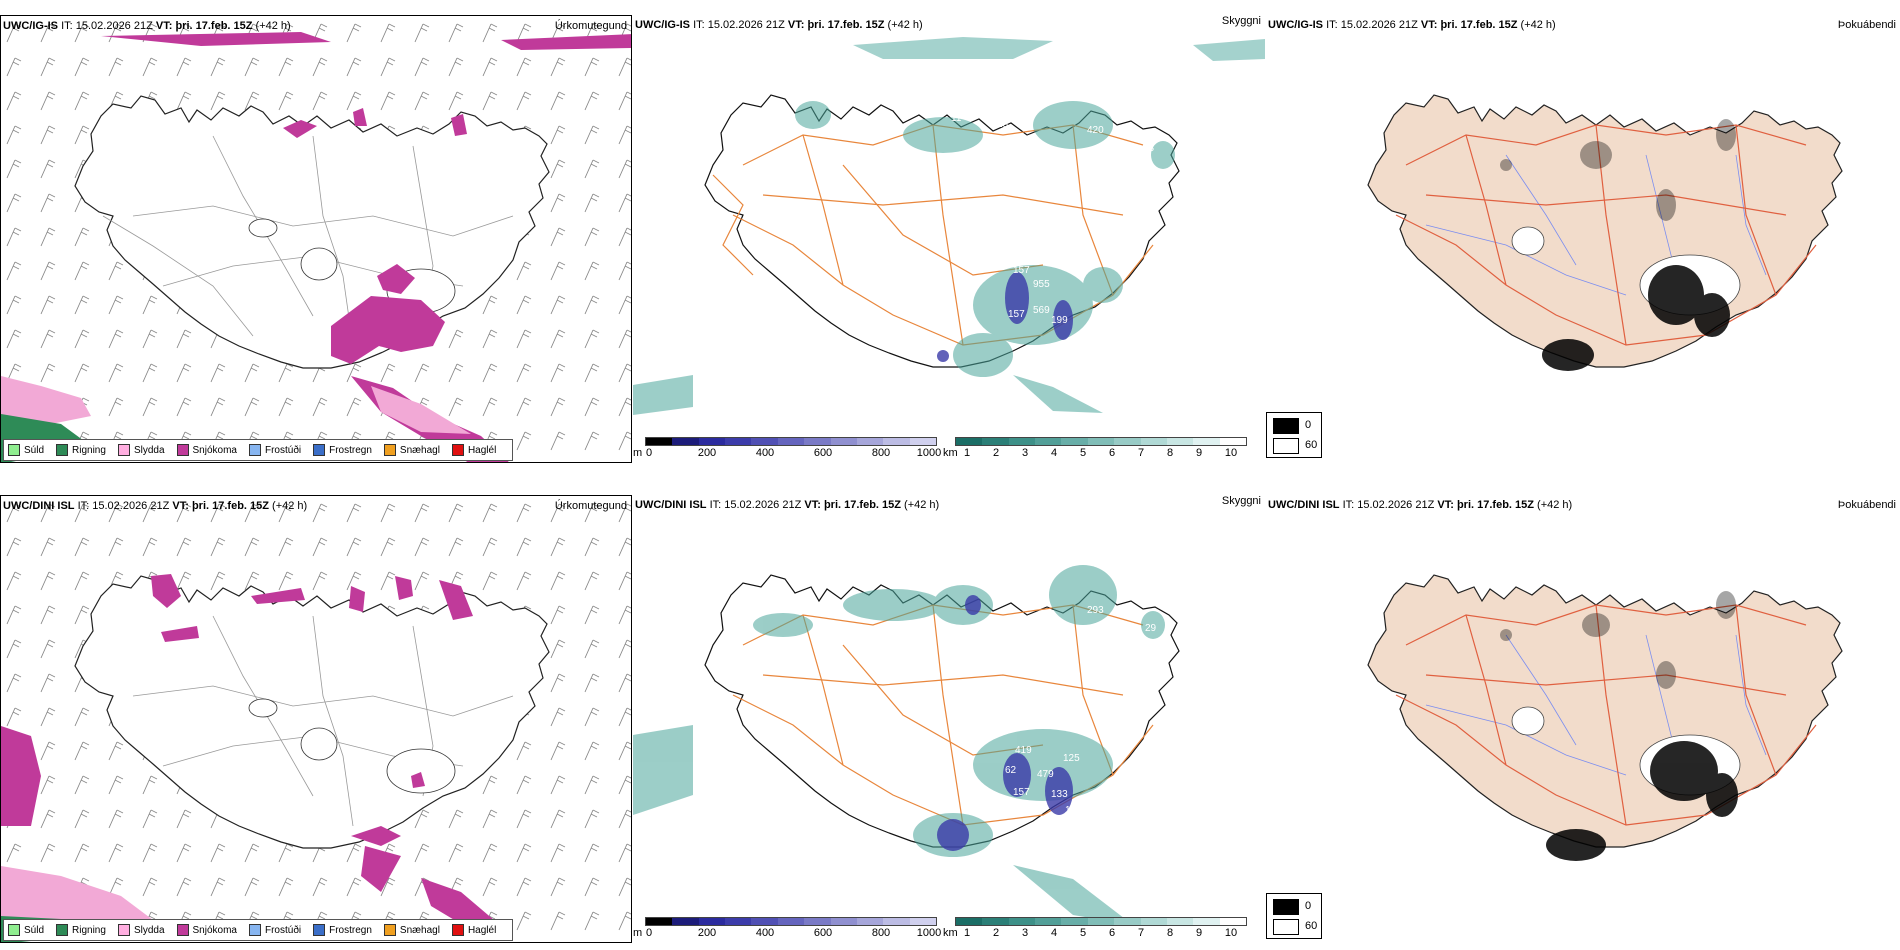  I want to click on ceiling-label: 479, so click(1045, 774).